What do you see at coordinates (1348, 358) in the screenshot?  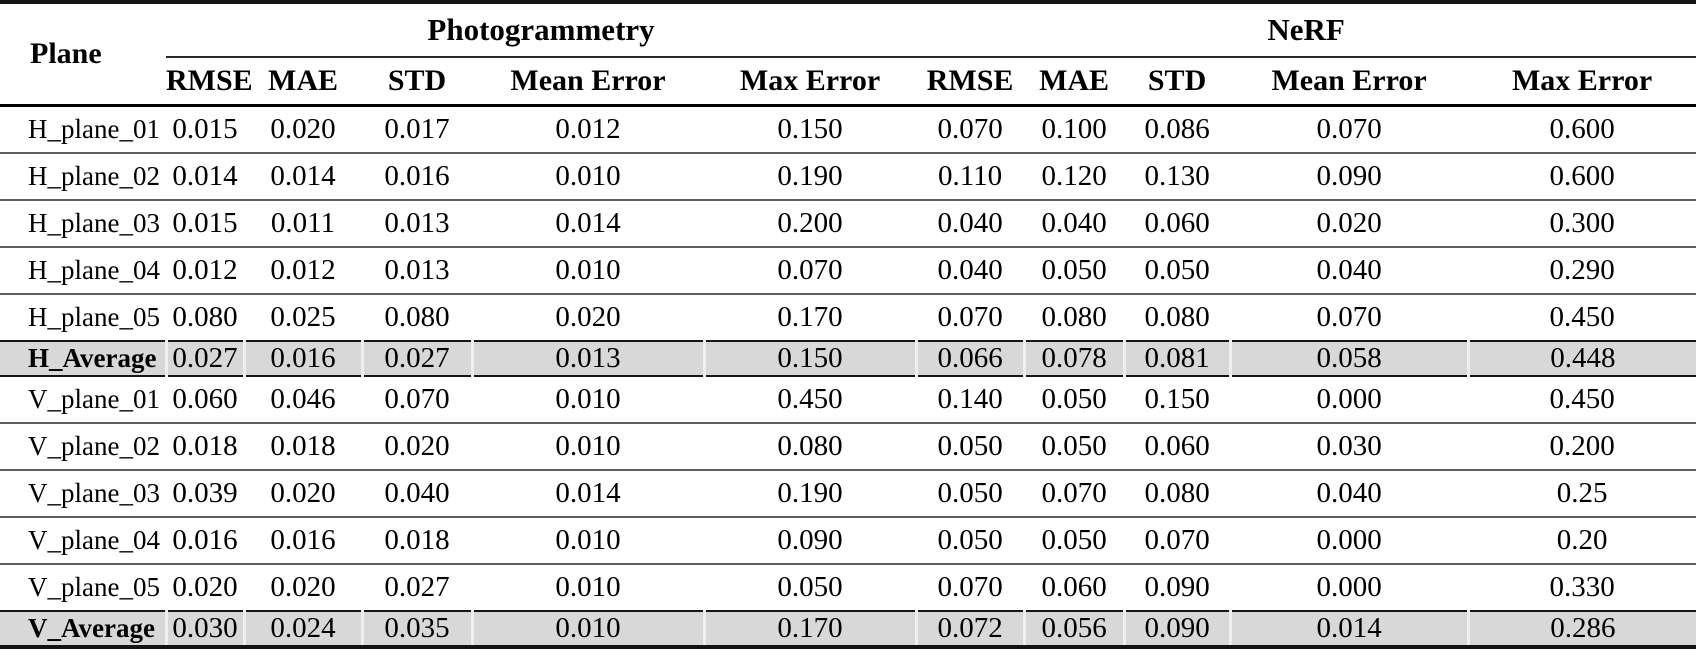 I see `value-cell-n-mean-error: 0.058` at bounding box center [1348, 358].